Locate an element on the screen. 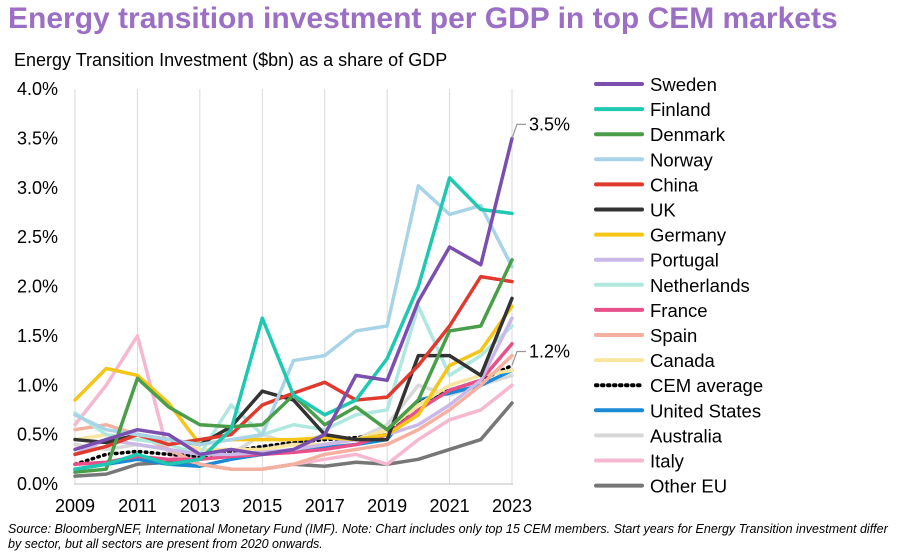  legend-label-china: China is located at coordinates (674, 184).